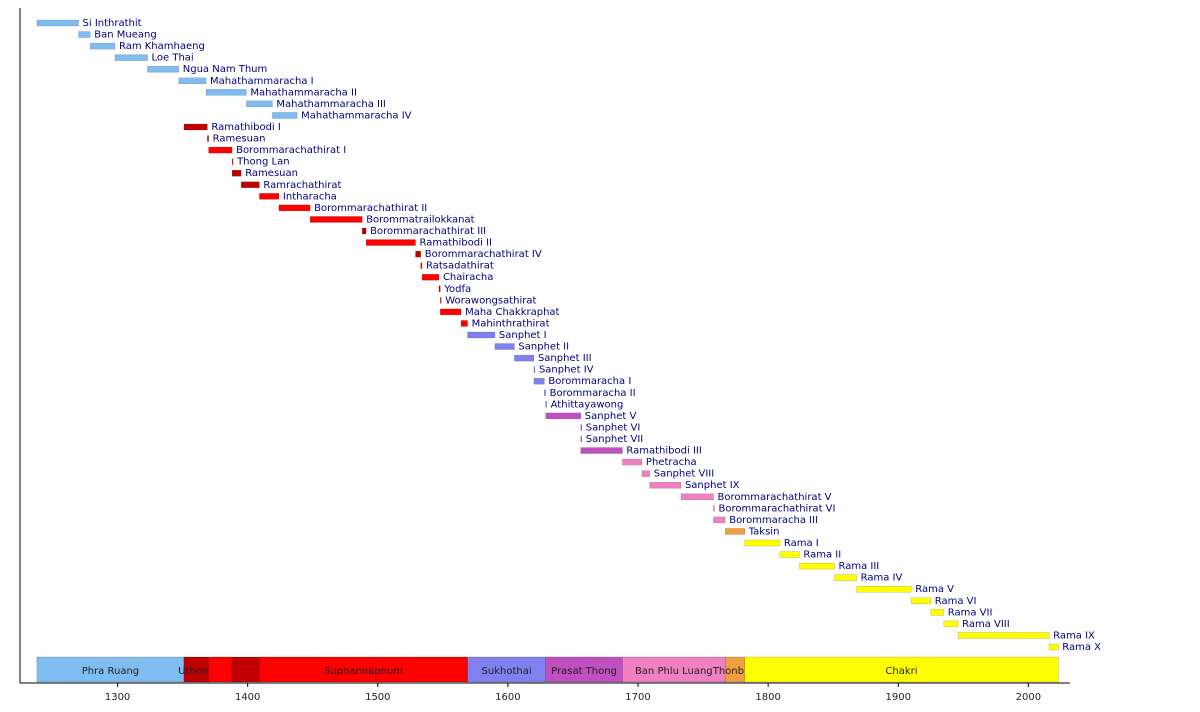 This screenshot has width=1200, height=712. Describe the element at coordinates (173, 58) in the screenshot. I see `reign-label: Loe Thai` at that location.